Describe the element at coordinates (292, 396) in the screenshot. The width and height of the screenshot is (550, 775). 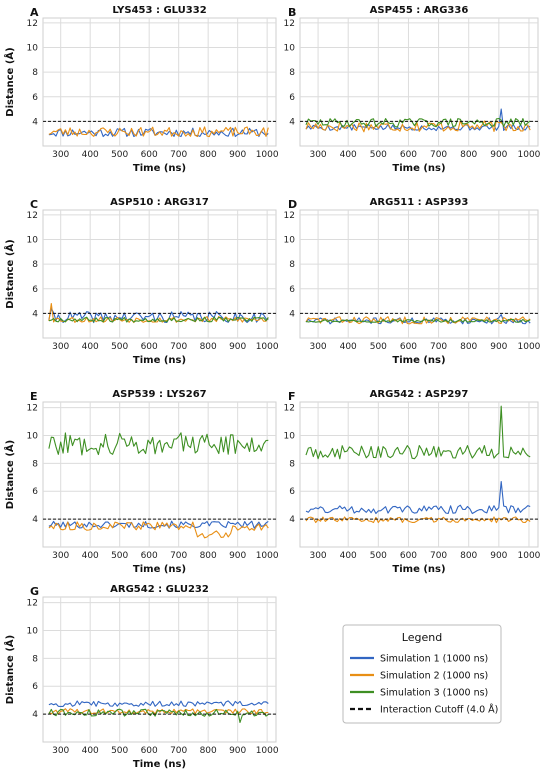
I see `panel-letter: F` at that location.